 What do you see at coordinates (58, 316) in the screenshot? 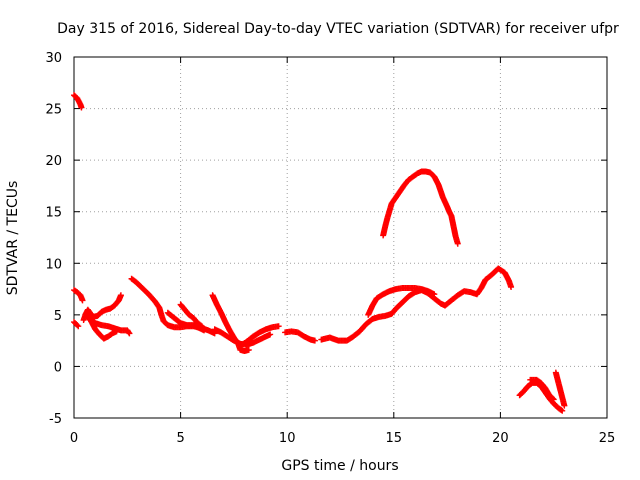
I see `y-tick-label: 5` at bounding box center [58, 316].